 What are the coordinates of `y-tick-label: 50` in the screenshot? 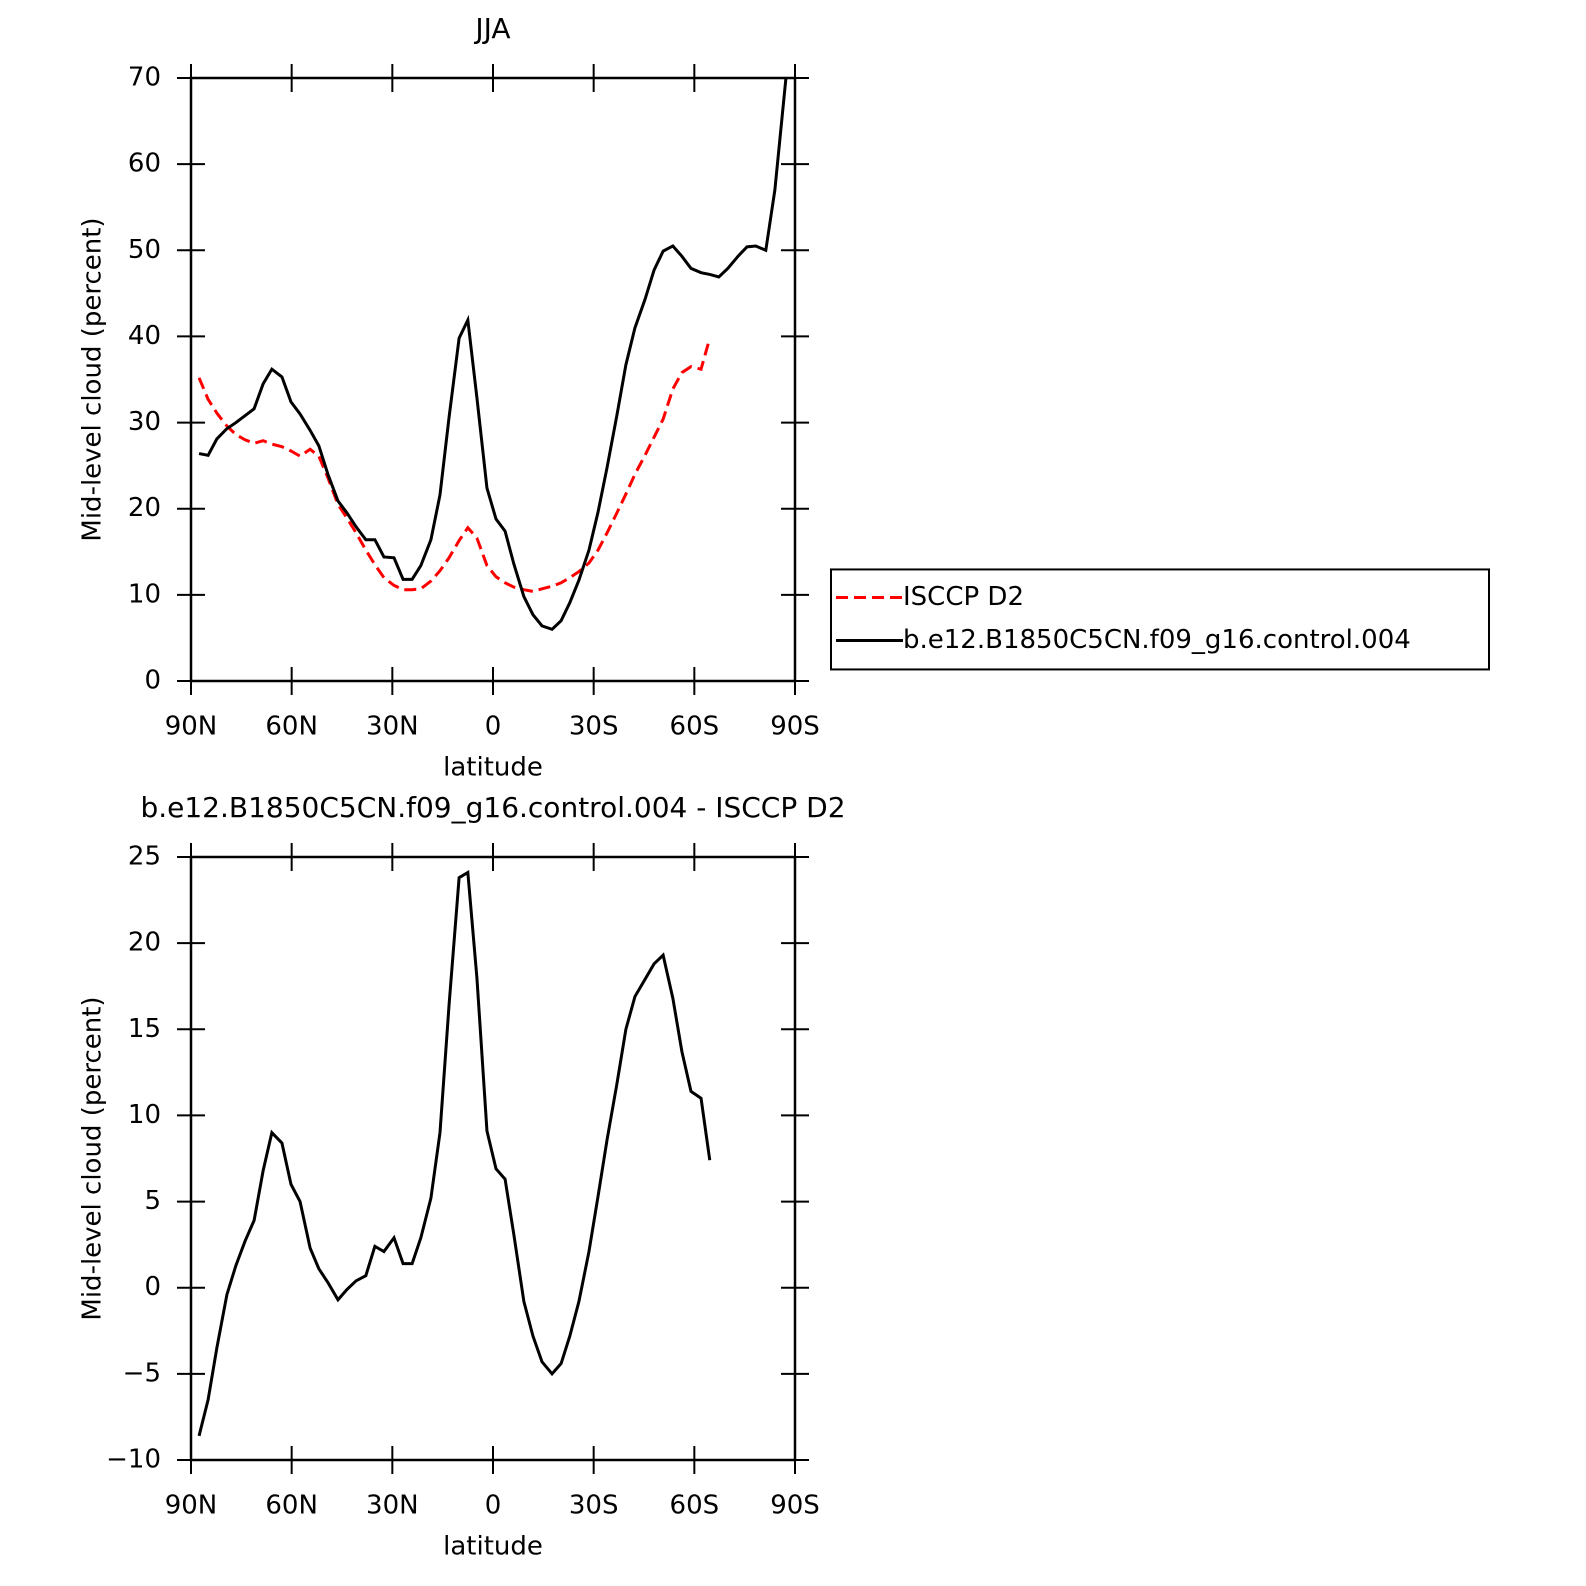 It's located at (144, 250).